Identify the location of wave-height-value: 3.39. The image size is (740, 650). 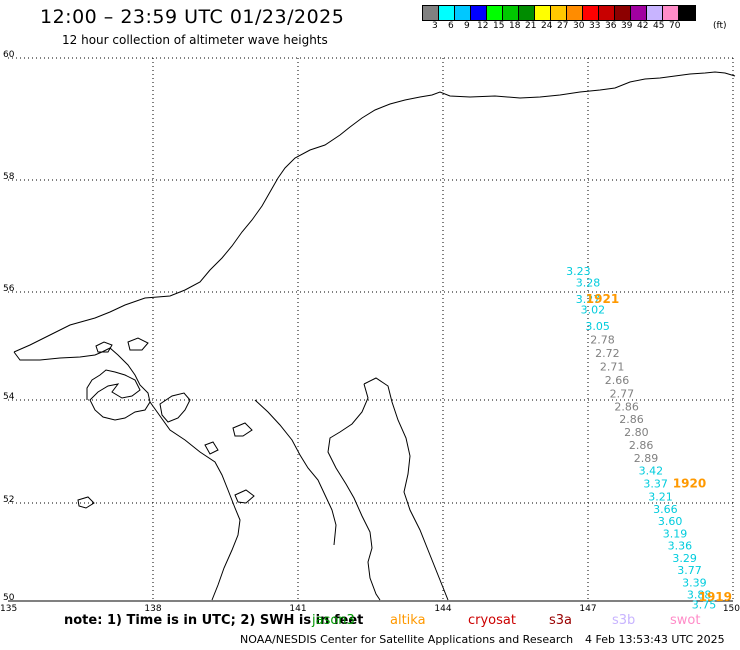
(694, 582).